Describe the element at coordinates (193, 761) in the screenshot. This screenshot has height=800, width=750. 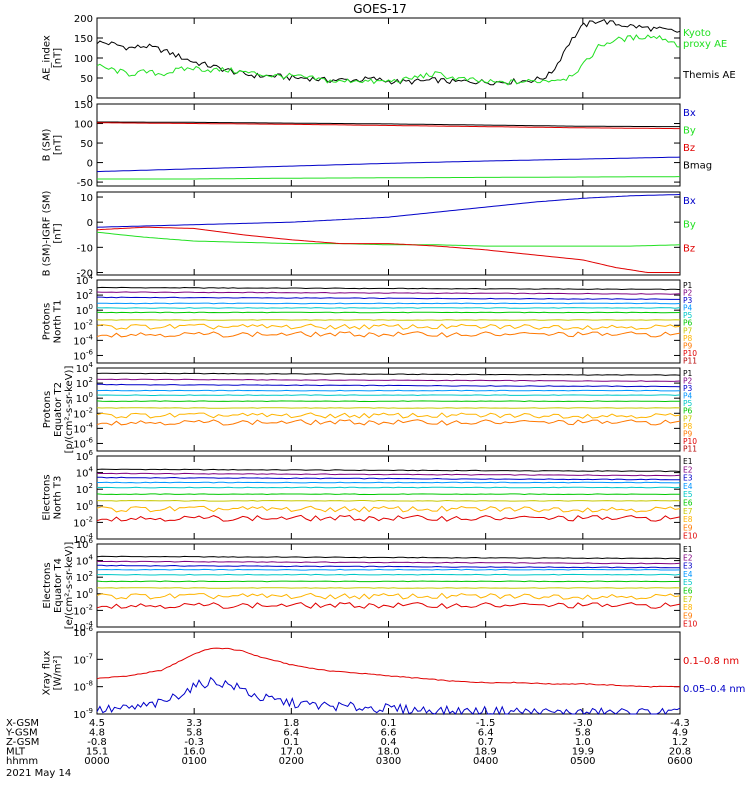
I see `table-cell: 0100` at that location.